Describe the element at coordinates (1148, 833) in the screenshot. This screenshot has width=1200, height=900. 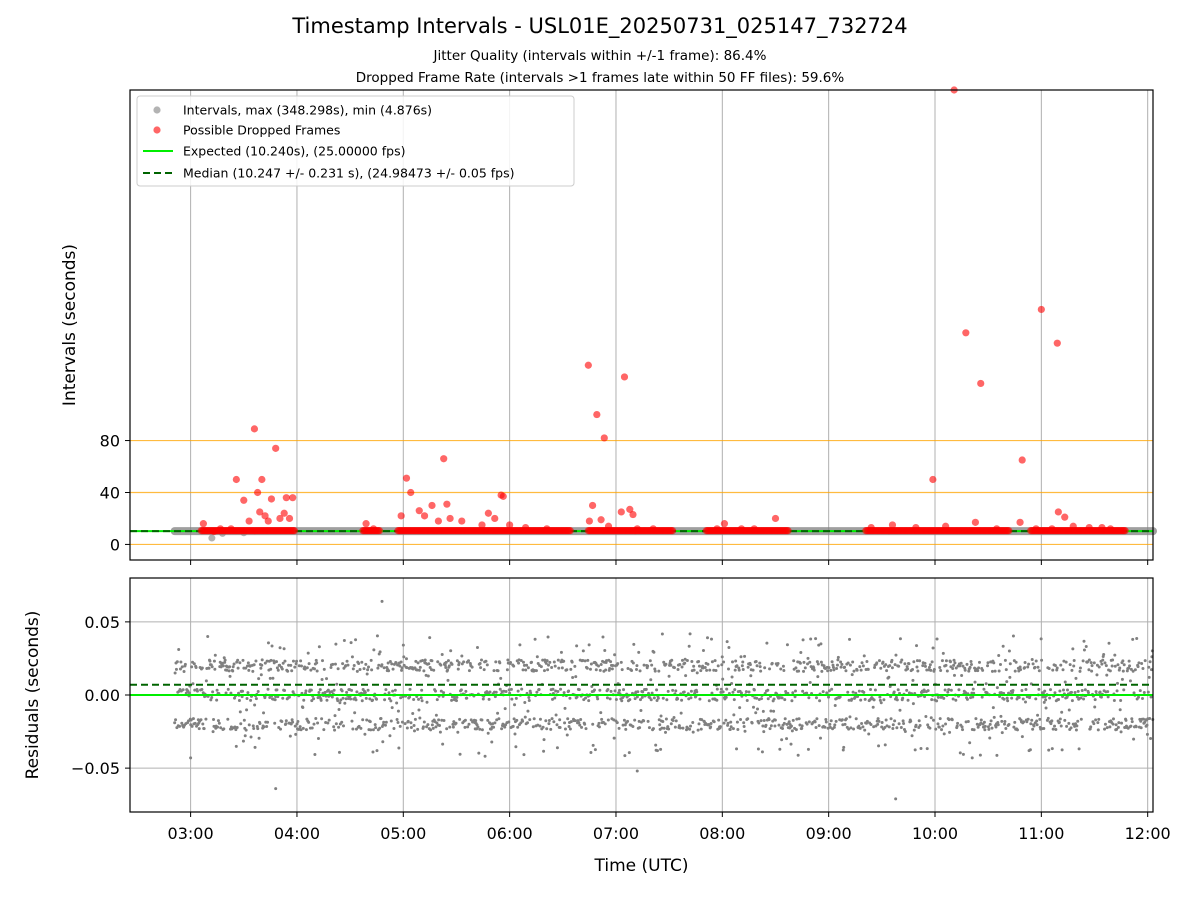
I see `x-tick-label: 12:00` at that location.